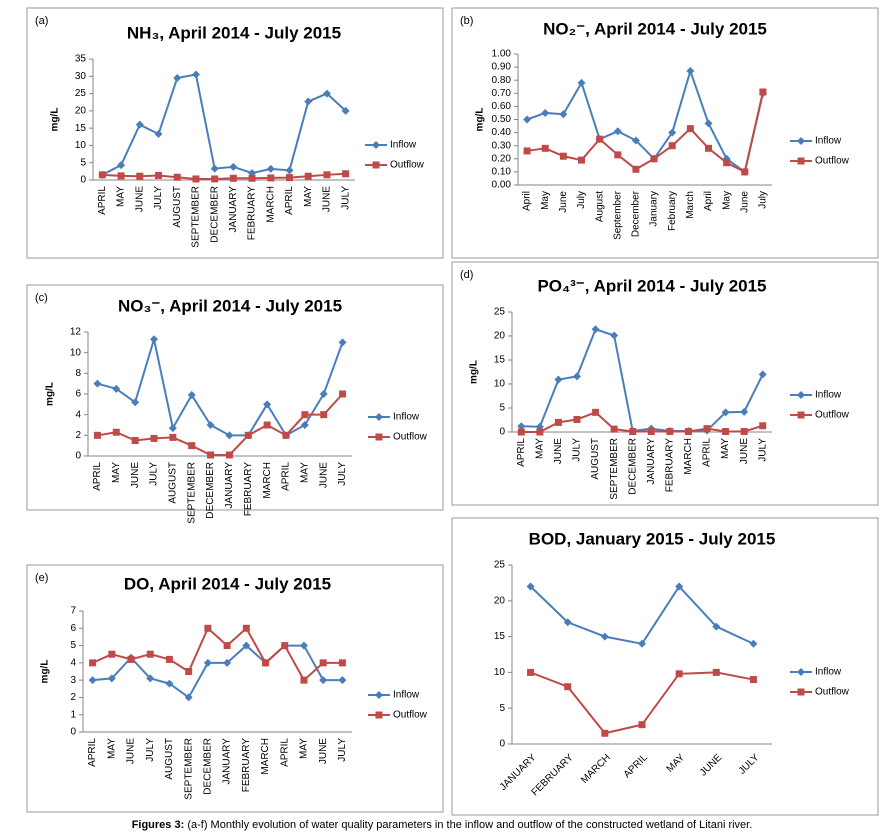 This screenshot has height=834, width=884. I want to click on x-tick-label: May, so click(545, 200).